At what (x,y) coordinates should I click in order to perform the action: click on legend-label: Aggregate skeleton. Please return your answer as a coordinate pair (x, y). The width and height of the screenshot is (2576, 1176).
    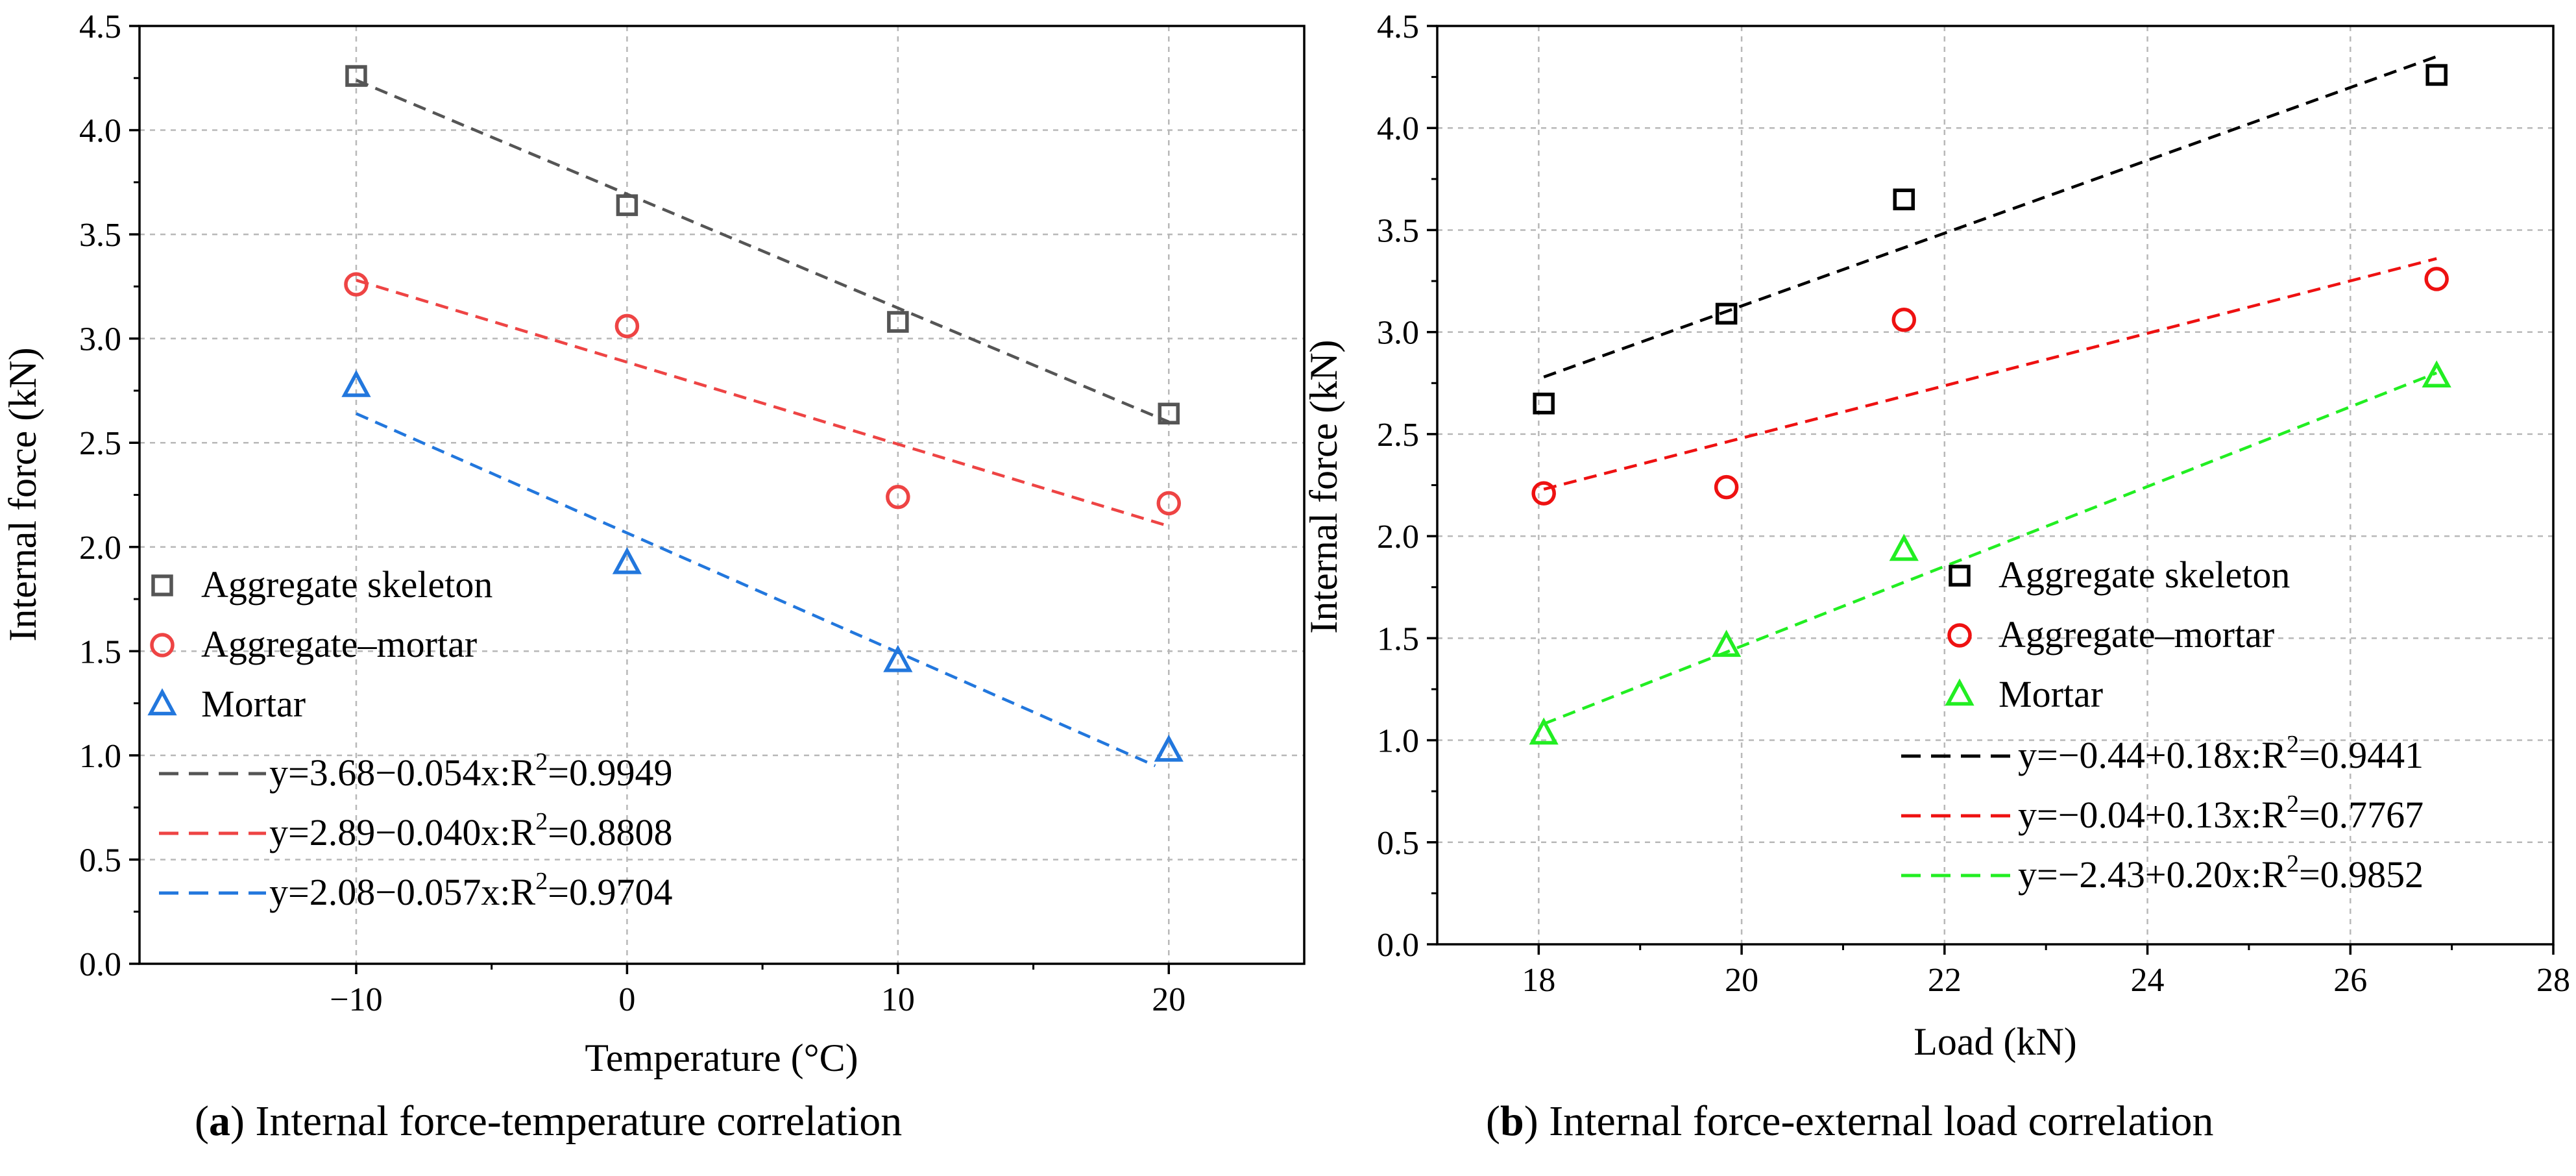
    Looking at the image, I should click on (2144, 575).